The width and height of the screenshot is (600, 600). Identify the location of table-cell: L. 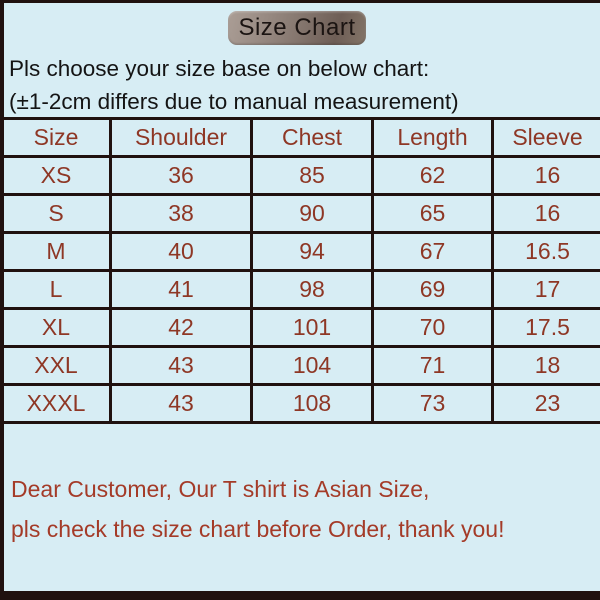
(58, 289).